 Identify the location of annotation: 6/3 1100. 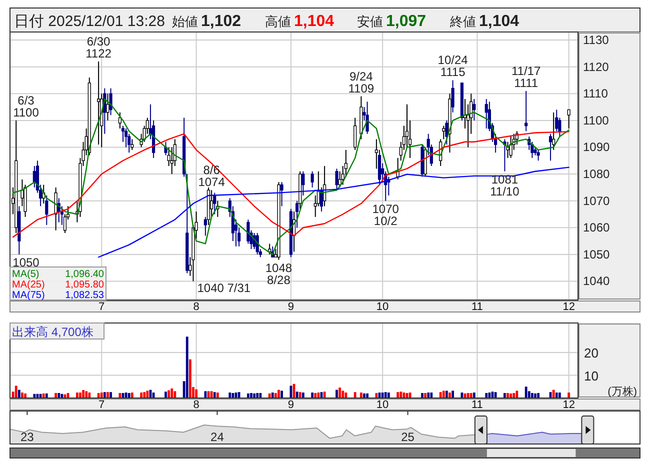
(26, 106).